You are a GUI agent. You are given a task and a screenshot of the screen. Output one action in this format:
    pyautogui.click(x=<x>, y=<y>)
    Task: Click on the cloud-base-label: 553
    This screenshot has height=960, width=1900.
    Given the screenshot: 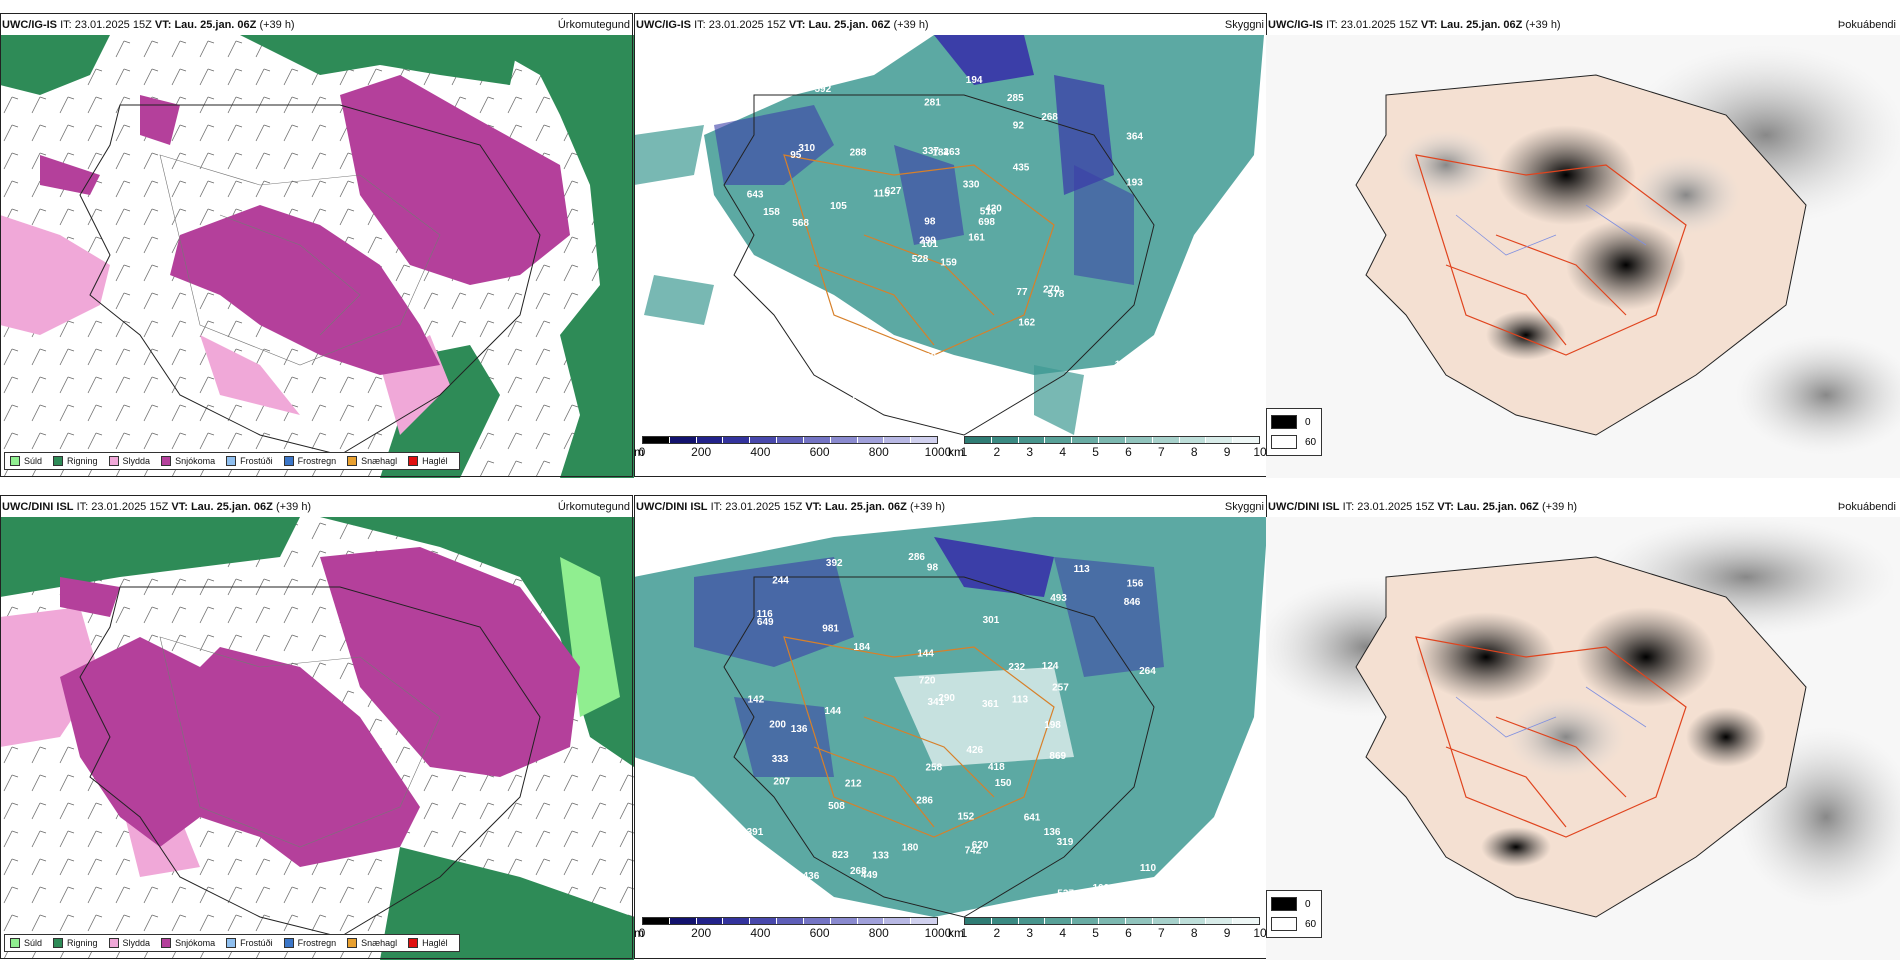 What is the action you would take?
    pyautogui.click(x=813, y=335)
    